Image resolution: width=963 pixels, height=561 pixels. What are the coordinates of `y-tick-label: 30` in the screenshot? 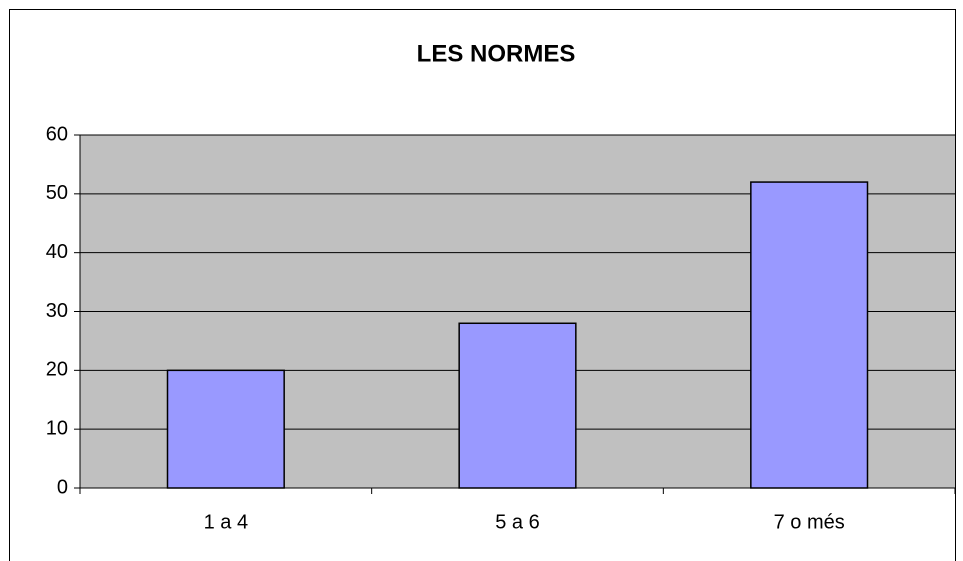 It's located at (57, 311).